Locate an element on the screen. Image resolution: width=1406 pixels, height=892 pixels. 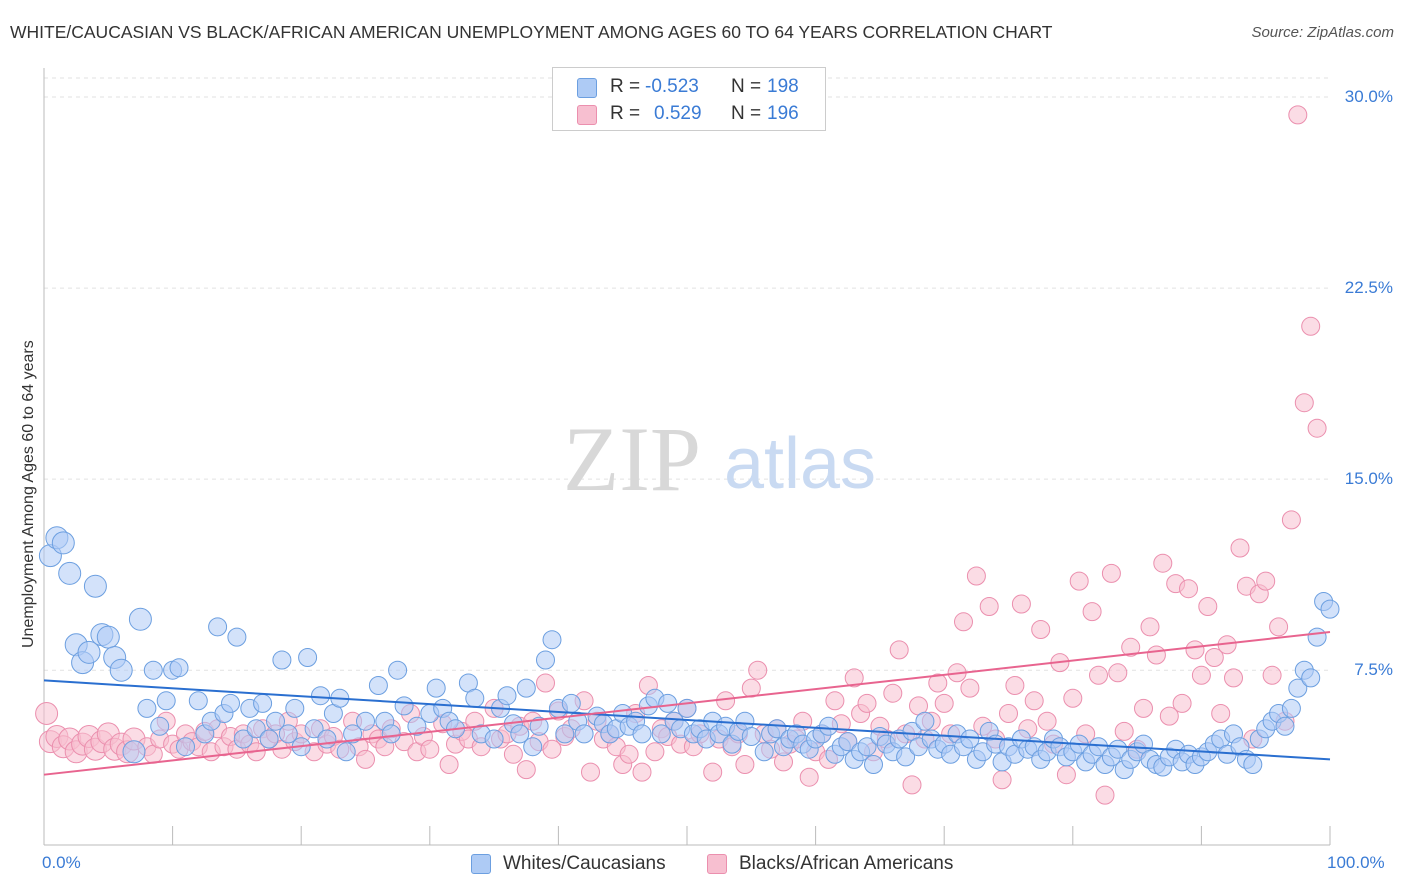
bottom-legend-whites: Whites/Caucasians is located at coordinates (568, 864).